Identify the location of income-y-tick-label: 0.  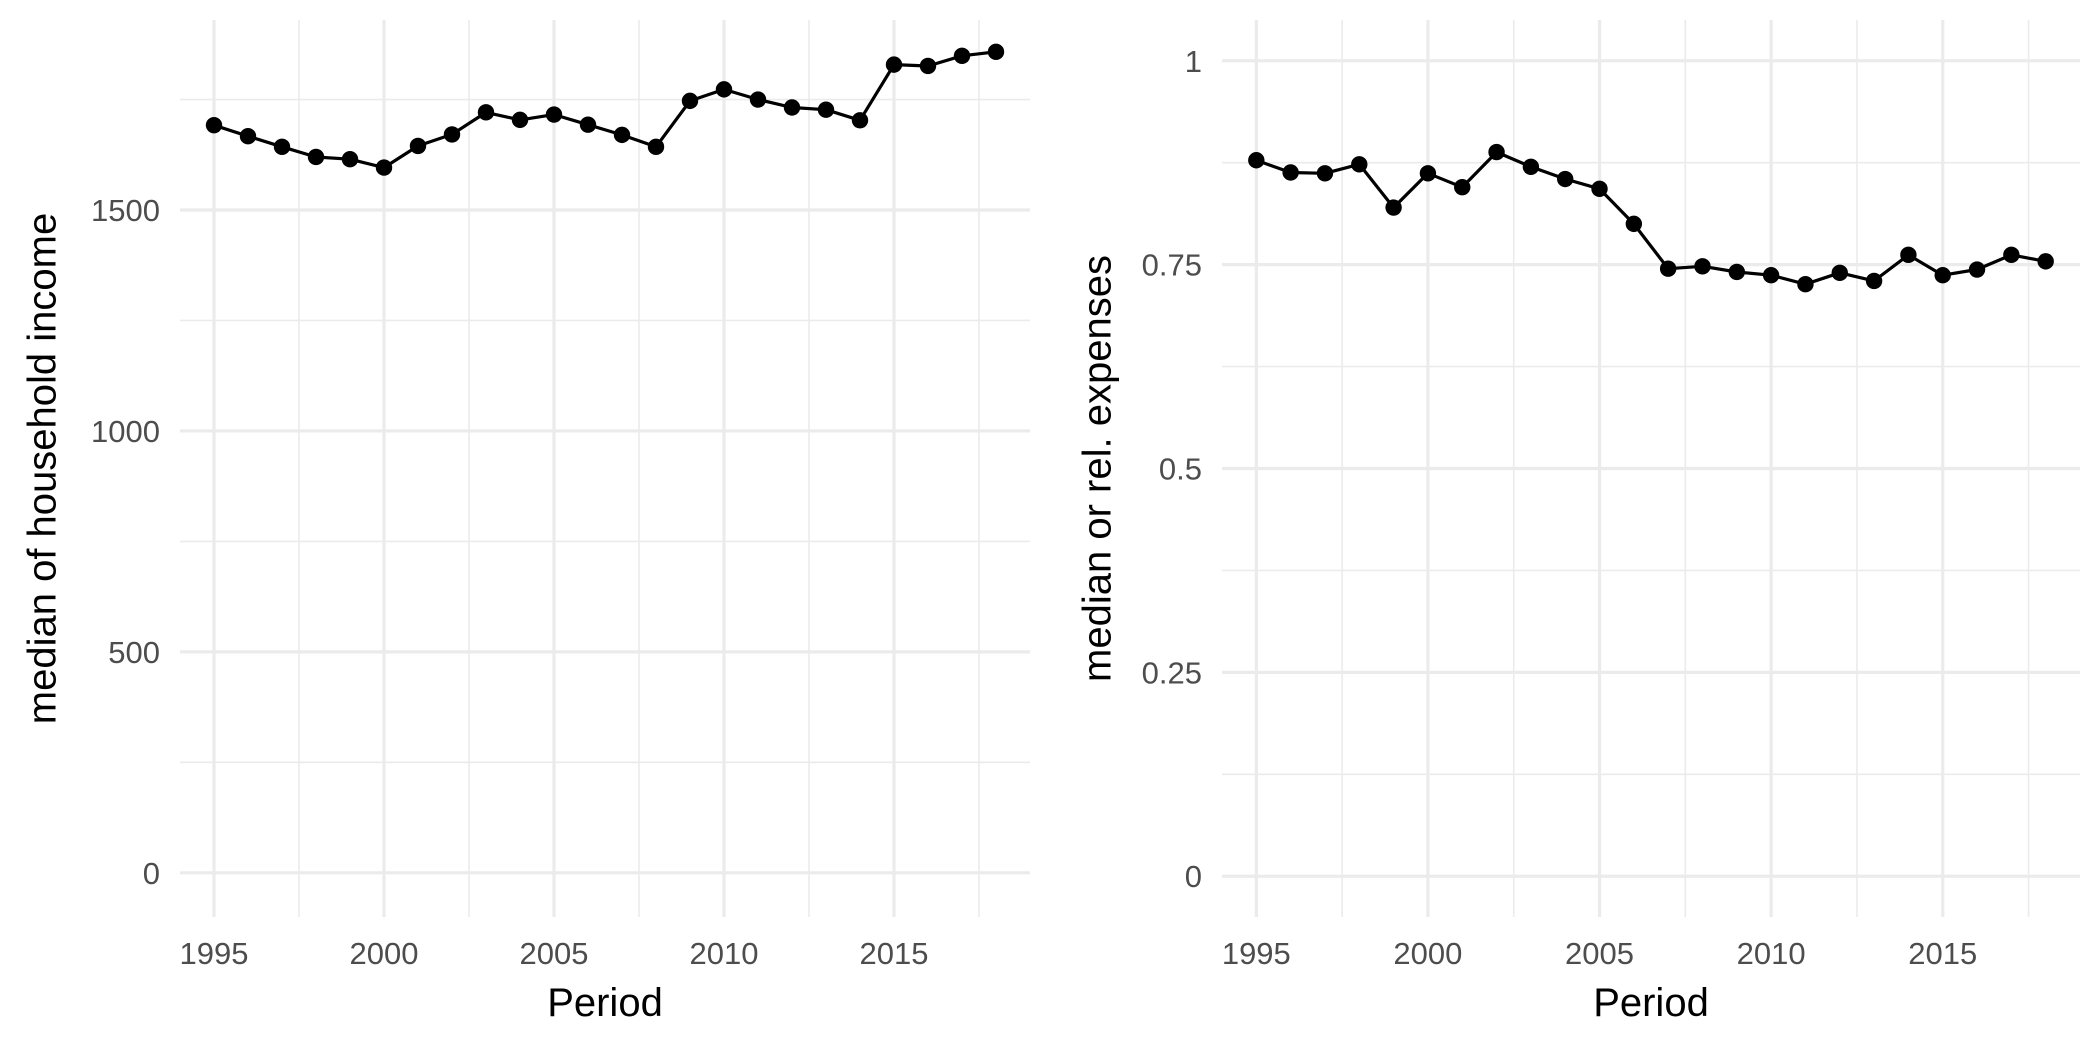
(151, 873).